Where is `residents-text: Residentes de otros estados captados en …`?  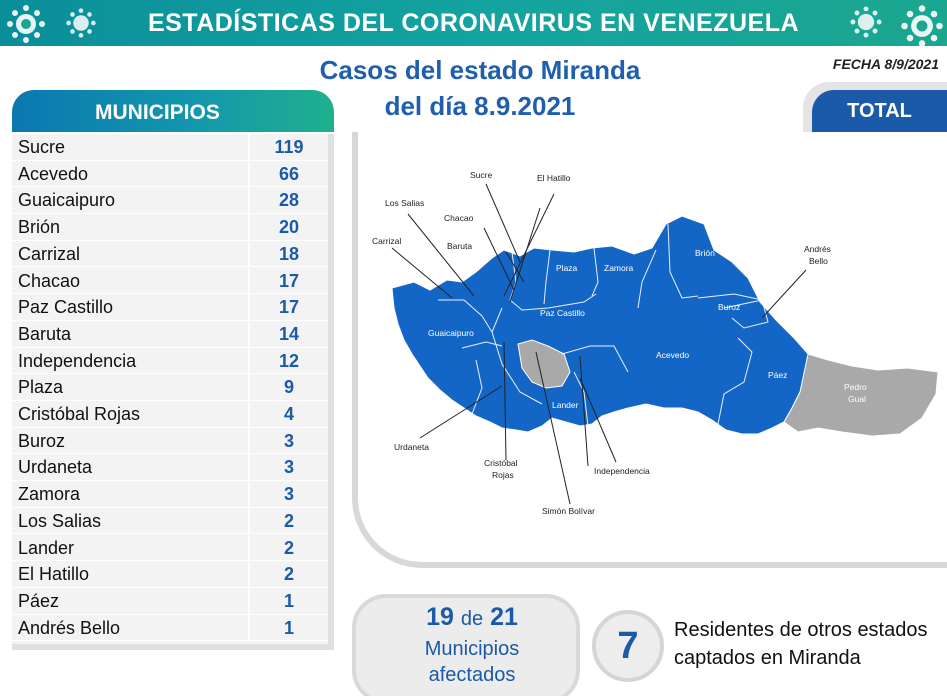
residents-text: Residentes de otros estados captados en … is located at coordinates (810, 644).